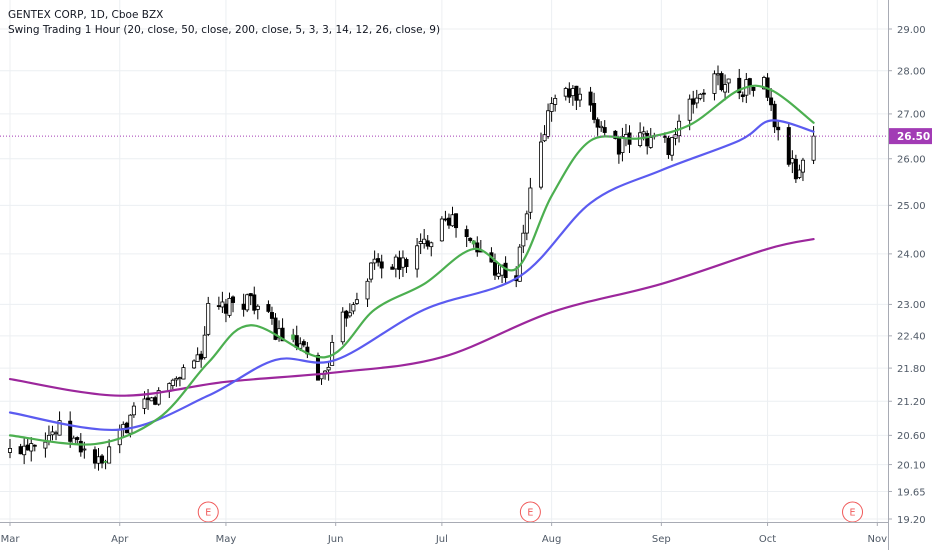 The image size is (932, 550). Describe the element at coordinates (335, 539) in the screenshot. I see `time-tick-label: Jun` at that location.